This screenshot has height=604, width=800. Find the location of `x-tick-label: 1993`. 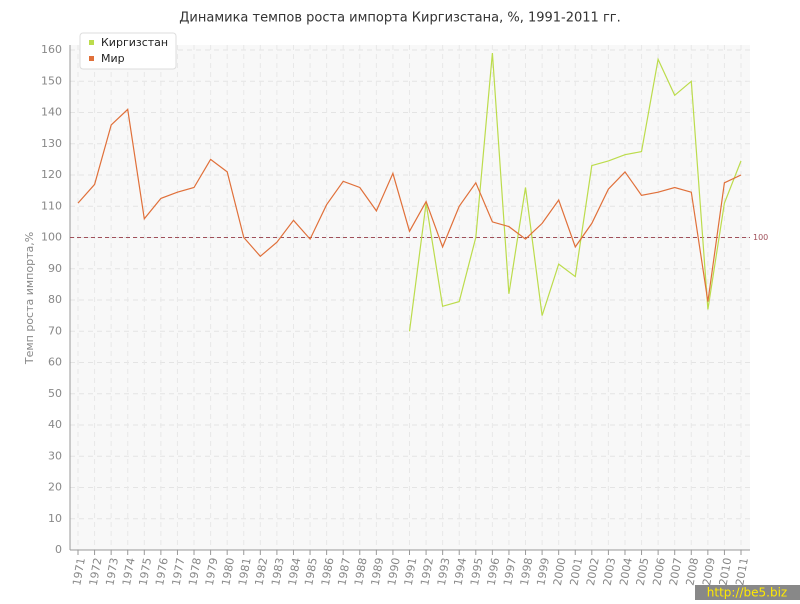

x-tick-label: 1993 is located at coordinates (444, 572).